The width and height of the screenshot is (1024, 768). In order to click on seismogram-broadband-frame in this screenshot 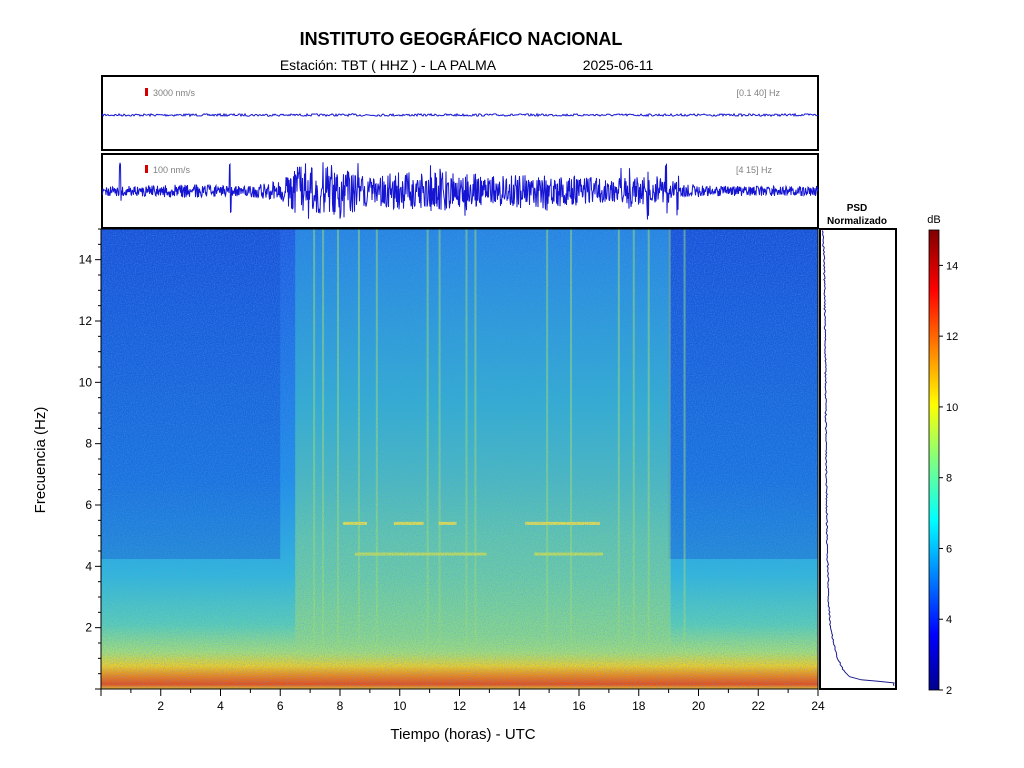, I will do `click(460, 113)`.